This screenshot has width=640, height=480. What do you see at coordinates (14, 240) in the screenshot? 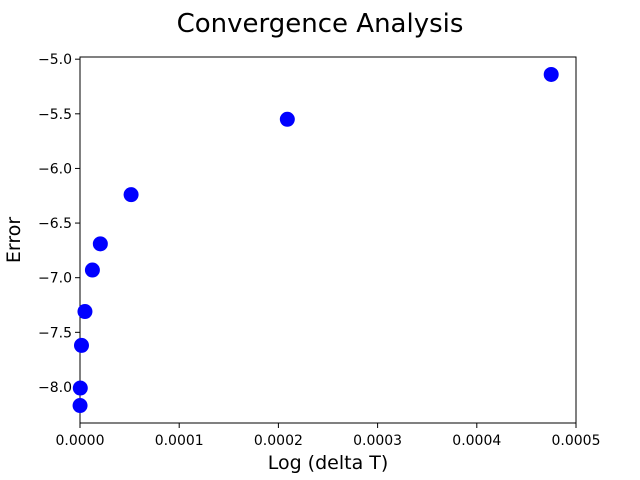
I see `y-axis-label: Error` at bounding box center [14, 240].